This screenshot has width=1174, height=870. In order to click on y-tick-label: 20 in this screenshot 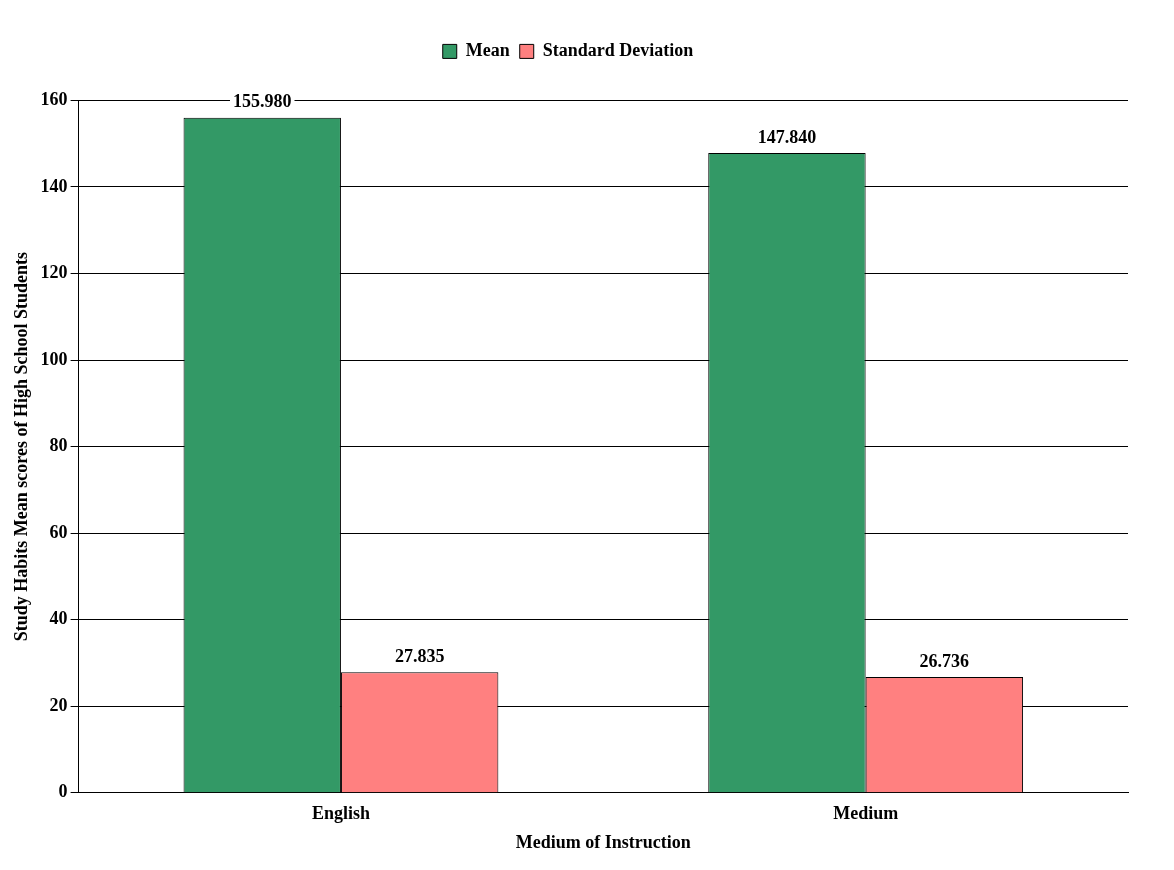, I will do `click(58, 704)`.